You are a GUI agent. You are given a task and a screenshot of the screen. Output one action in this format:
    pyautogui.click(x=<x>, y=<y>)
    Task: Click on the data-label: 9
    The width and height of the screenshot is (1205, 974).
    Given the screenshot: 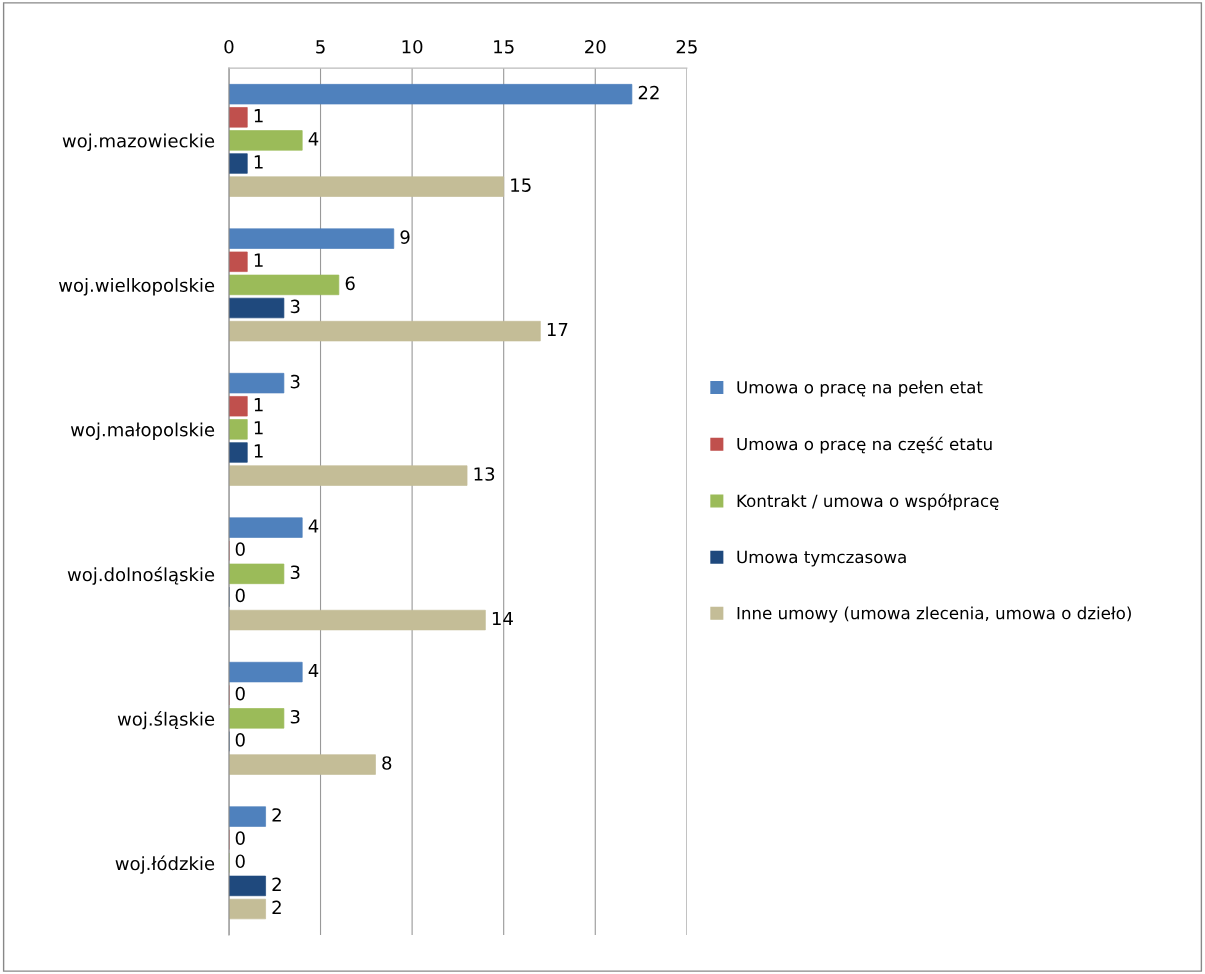 What is the action you would take?
    pyautogui.click(x=405, y=237)
    